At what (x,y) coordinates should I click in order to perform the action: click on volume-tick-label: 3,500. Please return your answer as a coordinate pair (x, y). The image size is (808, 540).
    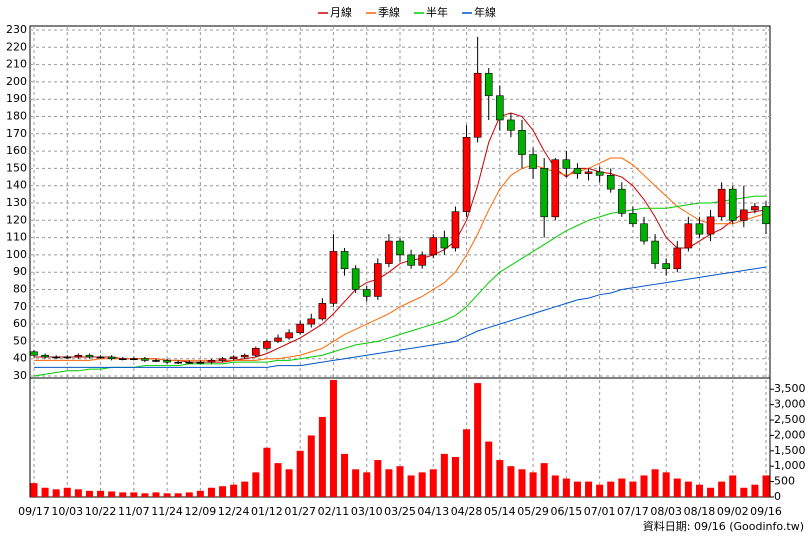
    Looking at the image, I should click on (790, 388).